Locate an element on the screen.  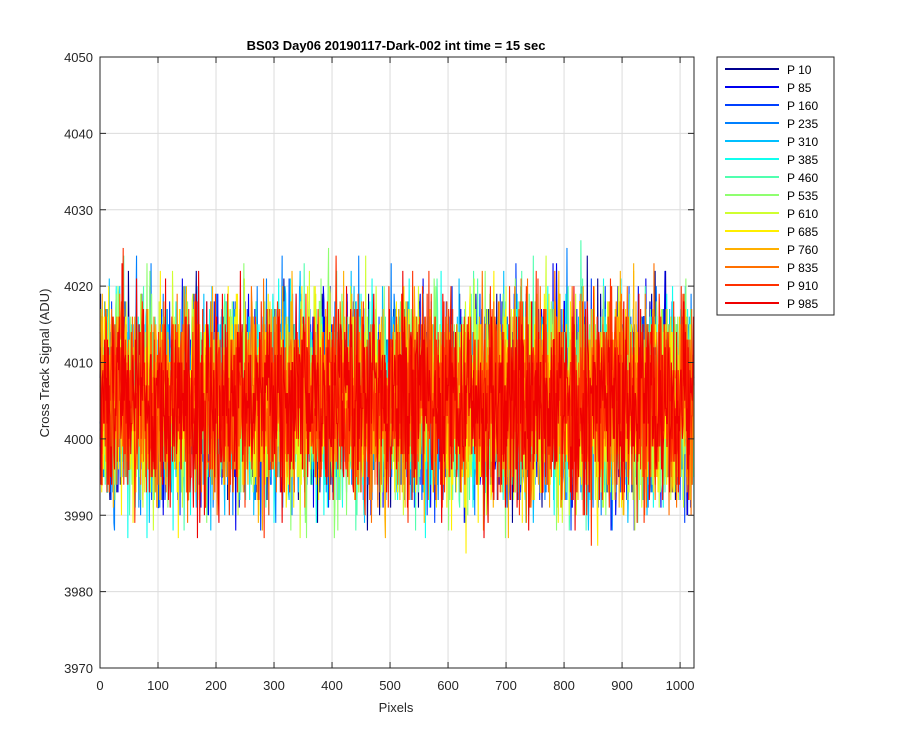
y-axis-label: Cross Track Signal (ADU) is located at coordinates (44, 363).